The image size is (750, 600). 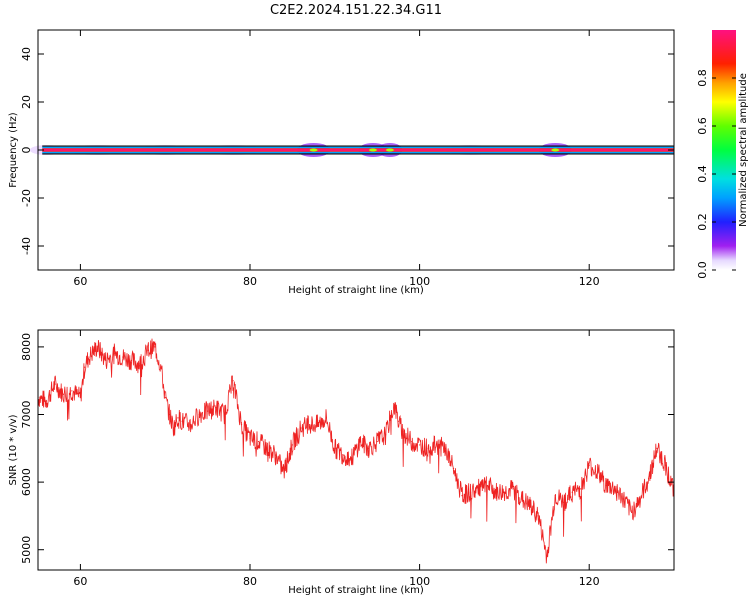 What do you see at coordinates (351, 150) in the screenshot?
I see `spectrogram-image` at bounding box center [351, 150].